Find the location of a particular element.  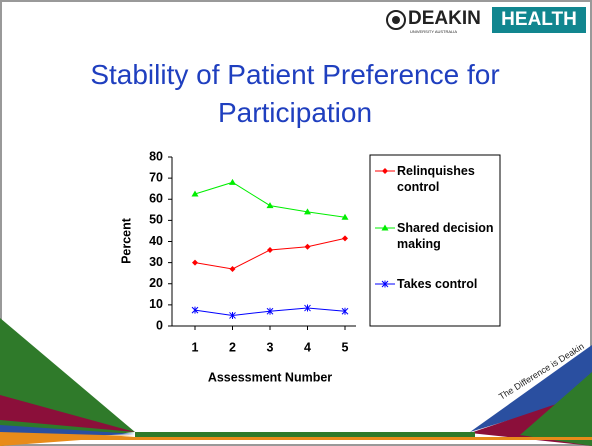

y-tick-label: 0 is located at coordinates (159, 325).